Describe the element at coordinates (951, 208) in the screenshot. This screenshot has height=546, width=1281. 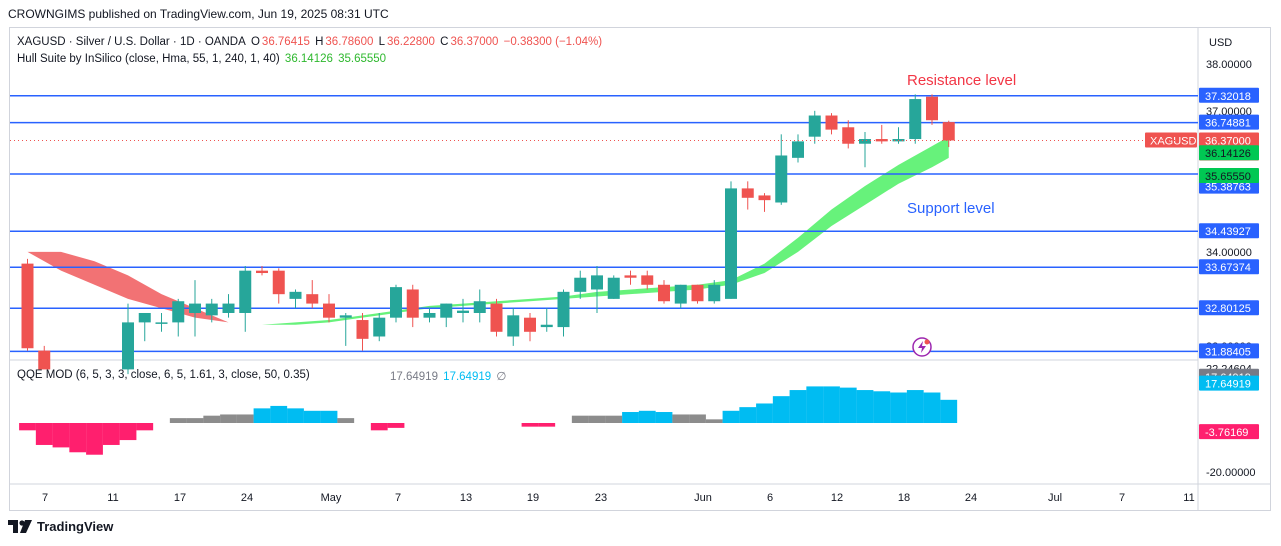
I see `support-annotation: Support level` at that location.